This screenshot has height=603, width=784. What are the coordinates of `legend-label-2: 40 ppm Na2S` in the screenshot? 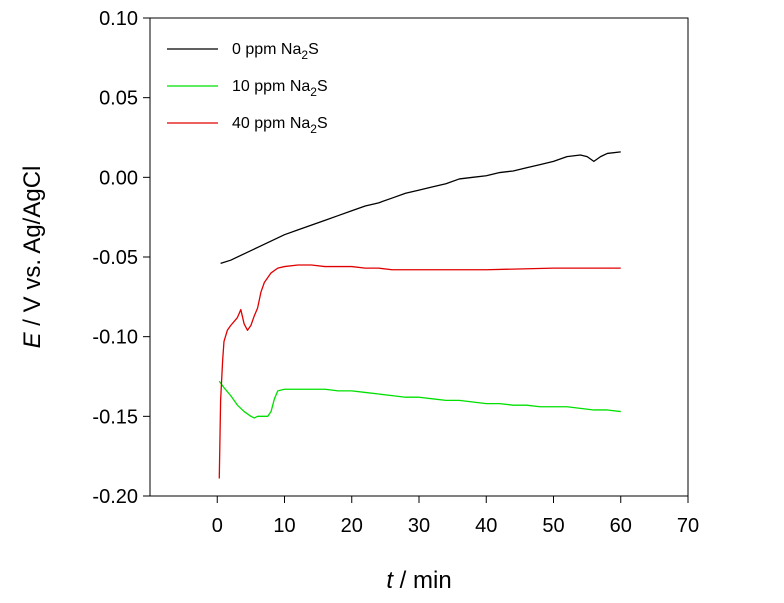 It's located at (280, 125).